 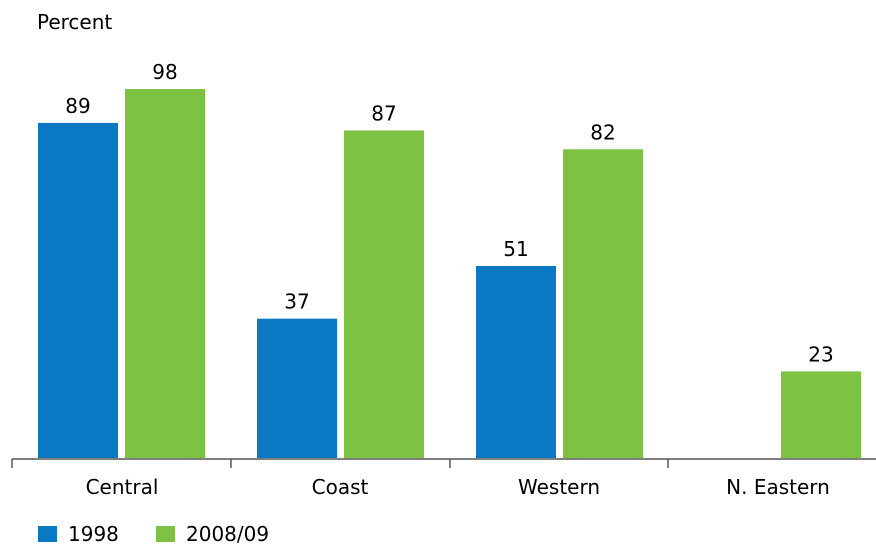 I want to click on legend-label: 2008/09, so click(x=227, y=534).